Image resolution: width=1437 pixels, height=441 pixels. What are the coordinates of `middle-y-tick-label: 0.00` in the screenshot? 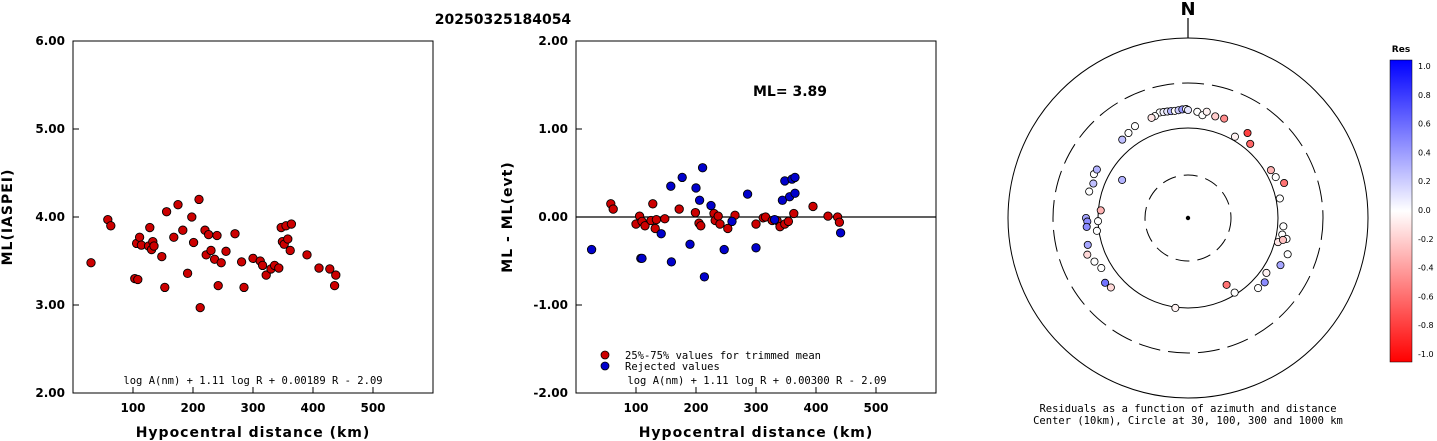 It's located at (553, 217).